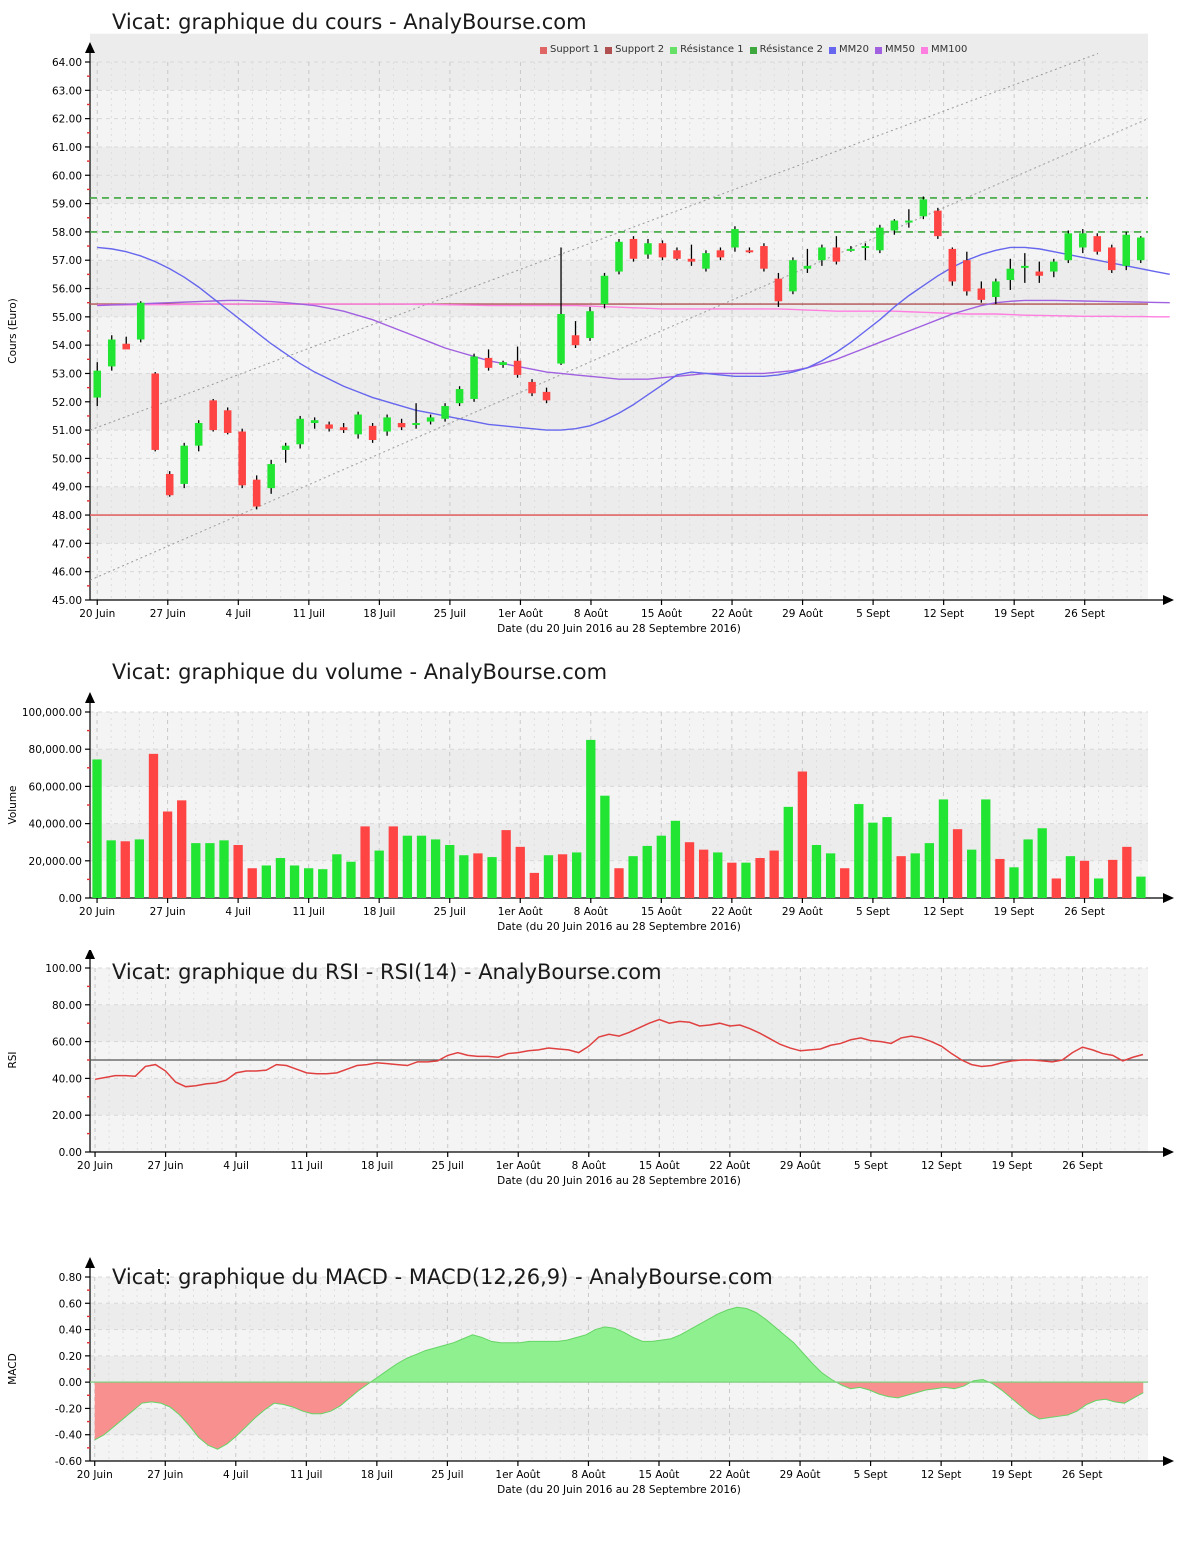 Image resolution: width=1200 pixels, height=1550 pixels. Describe the element at coordinates (569, 50) in the screenshot. I see `legend-item-support-1: Support 1` at that location.